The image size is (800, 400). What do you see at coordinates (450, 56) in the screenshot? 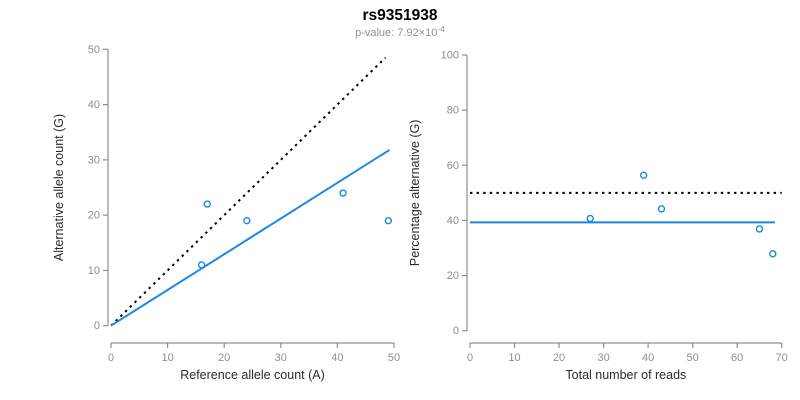
I see `y-tick-label: 100` at bounding box center [450, 56].